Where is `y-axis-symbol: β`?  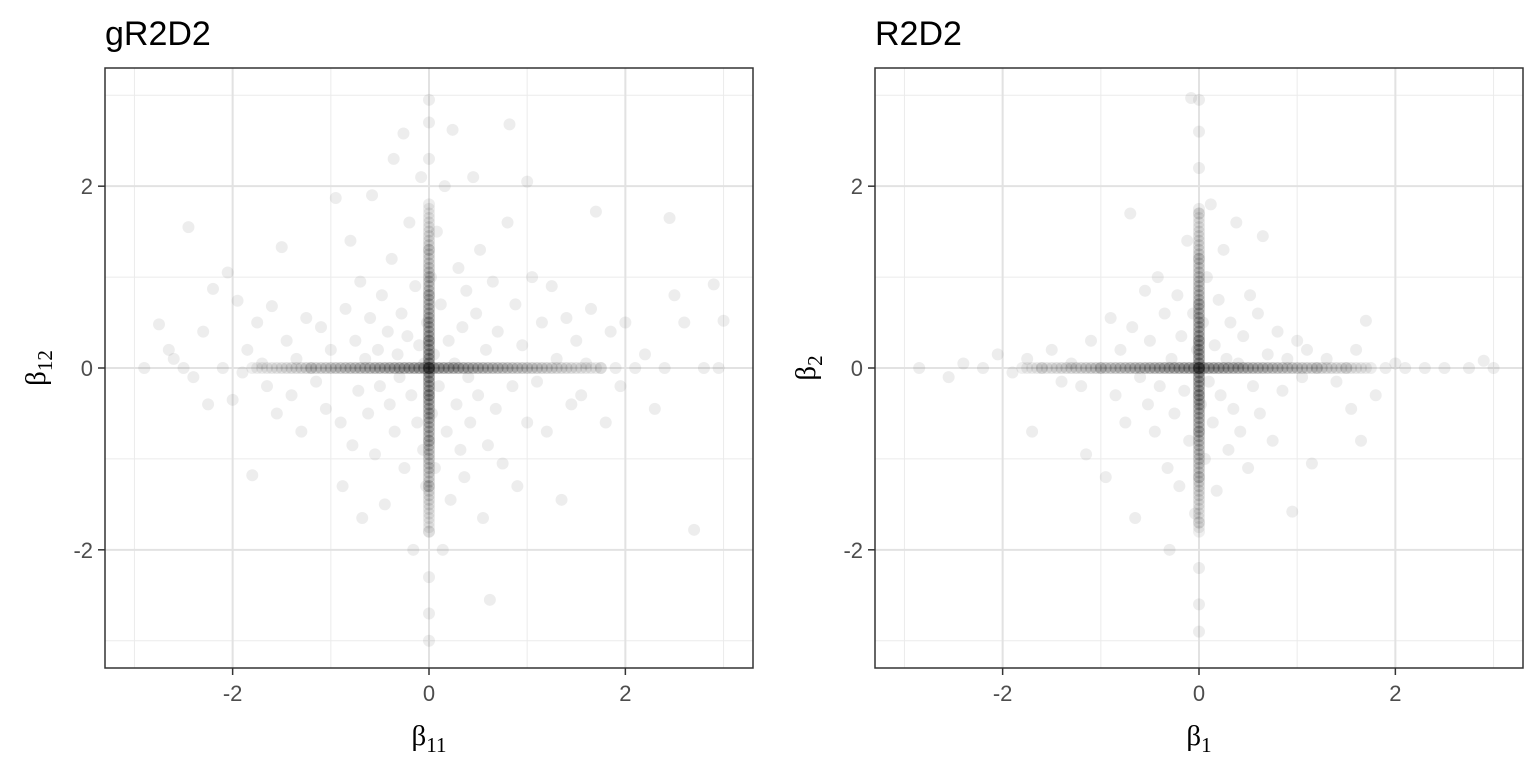
y-axis-symbol: β is located at coordinates (36, 378).